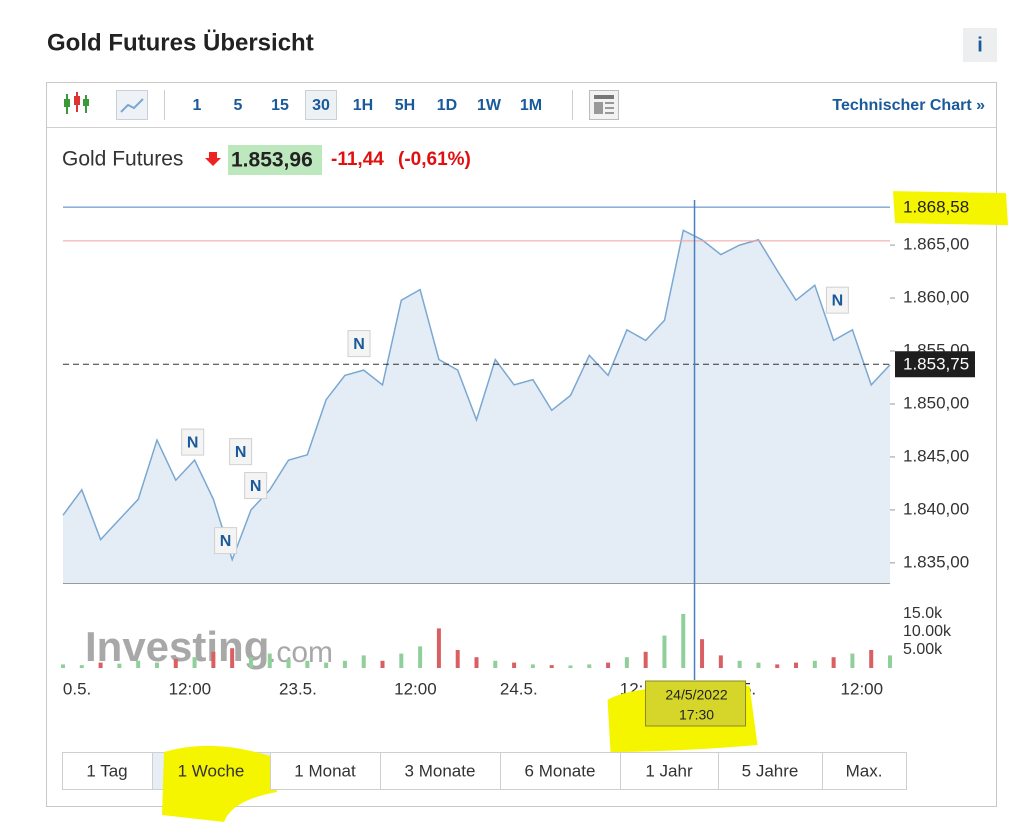  Describe the element at coordinates (405, 105) in the screenshot. I see `interval-button: 5H` at that location.